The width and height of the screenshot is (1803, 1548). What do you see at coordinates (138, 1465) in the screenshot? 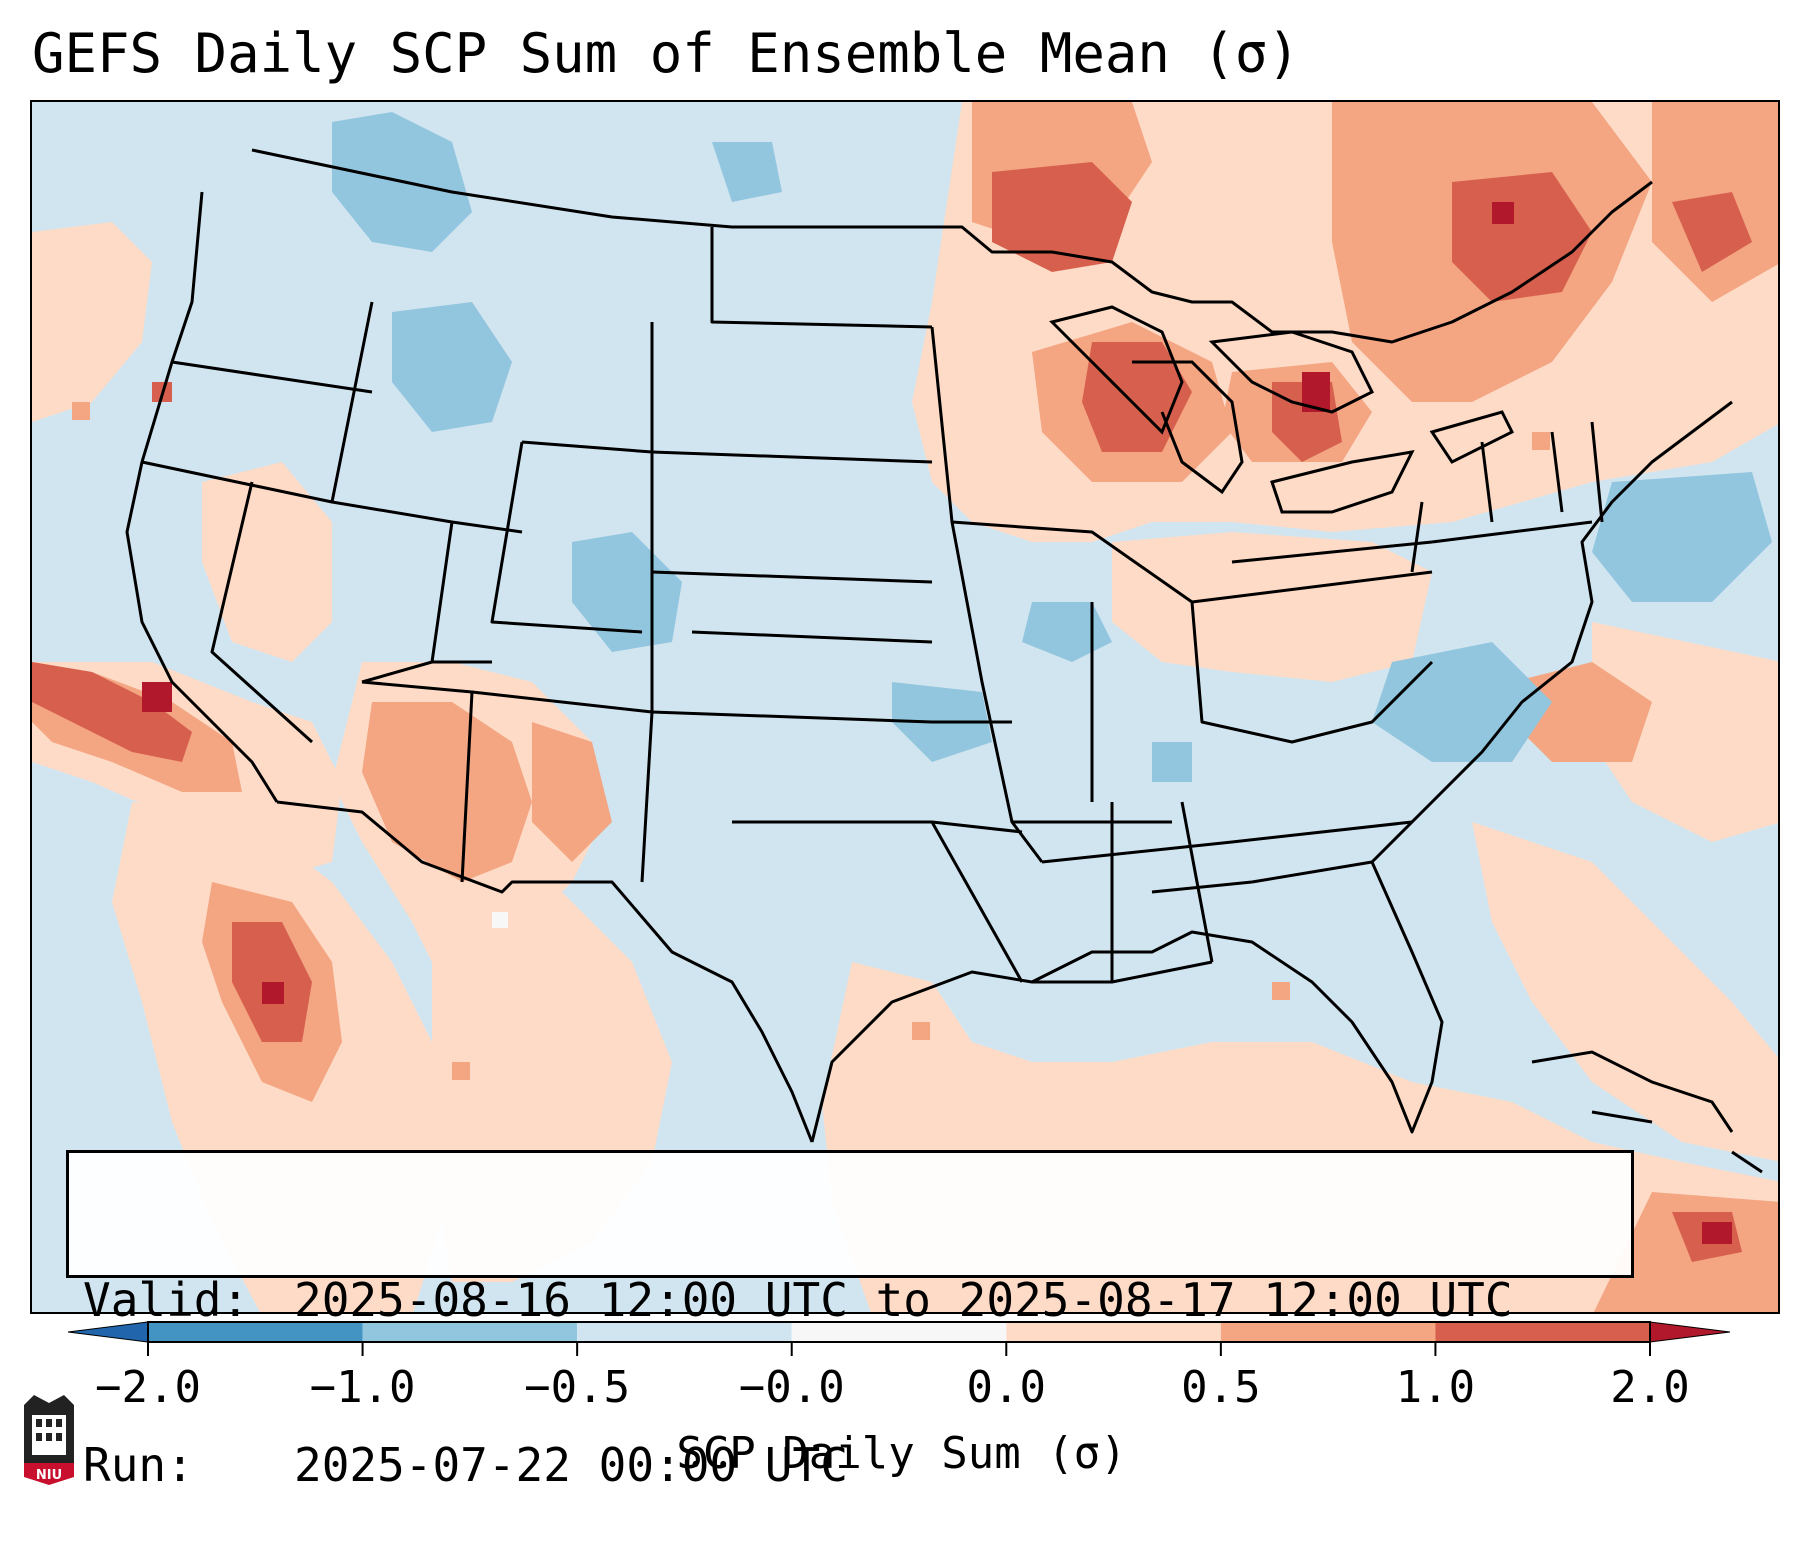
I see `run-label: Run:` at bounding box center [138, 1465].